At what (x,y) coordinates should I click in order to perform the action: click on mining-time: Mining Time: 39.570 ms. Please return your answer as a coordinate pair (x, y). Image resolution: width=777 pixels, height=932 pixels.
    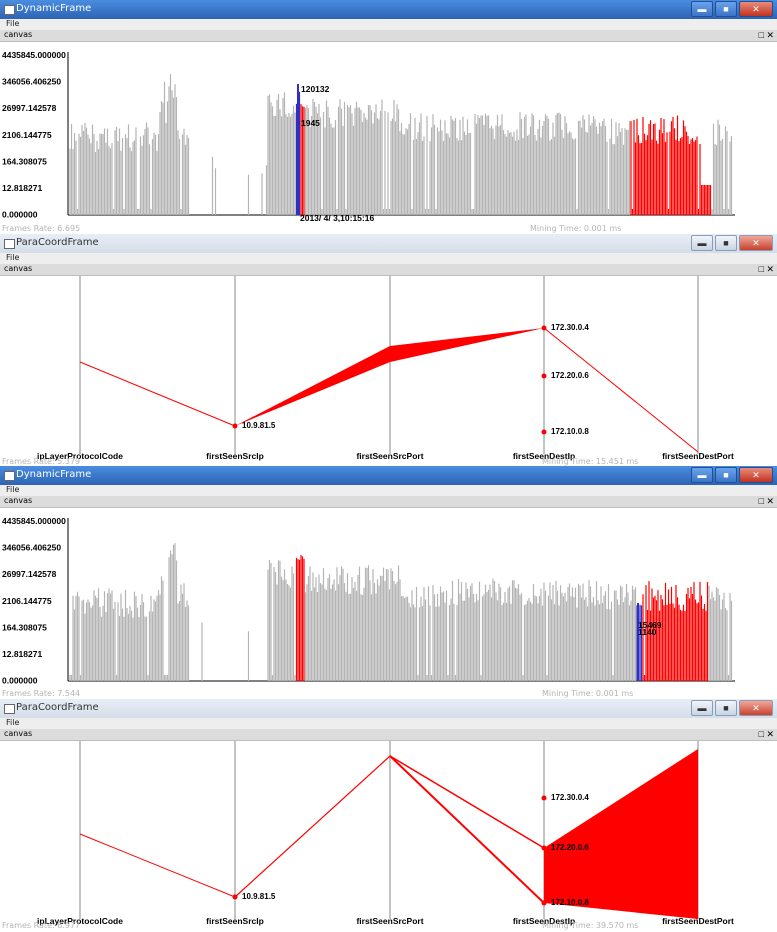
    Looking at the image, I should click on (590, 925).